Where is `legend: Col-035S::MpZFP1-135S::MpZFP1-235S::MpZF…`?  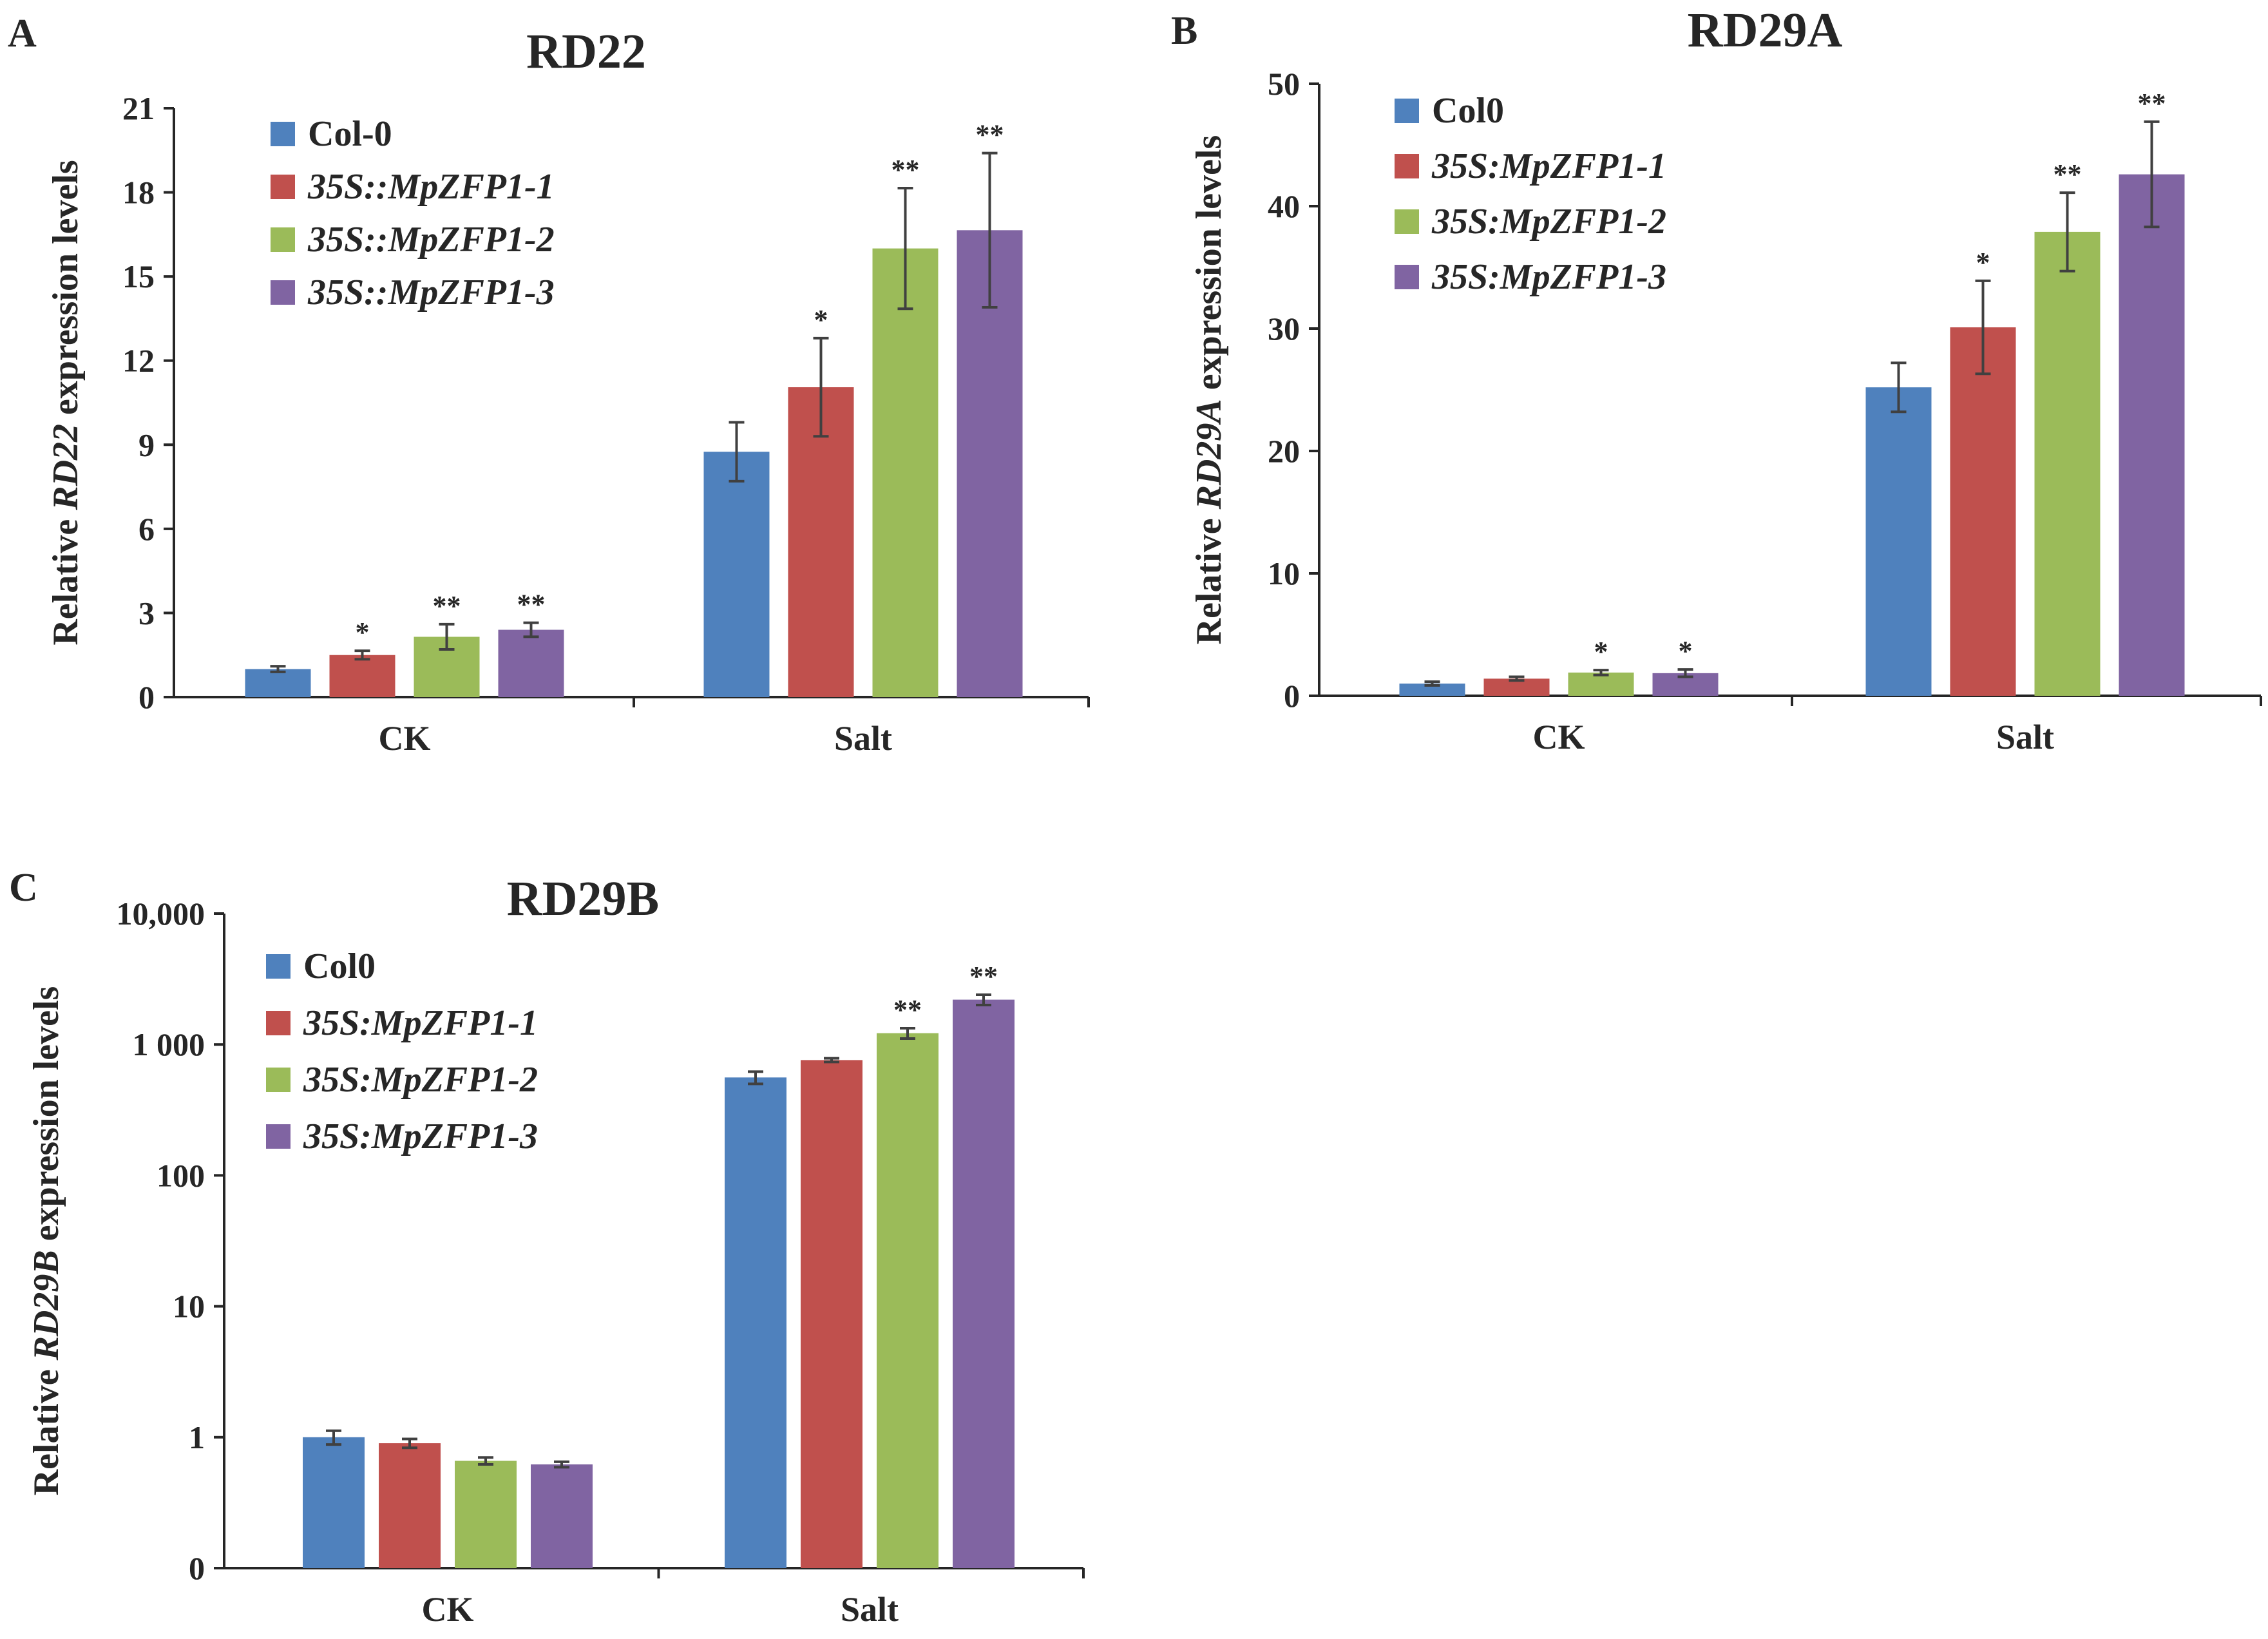 legend: Col-035S::MpZFP1-135S::MpZFP1-235S::MpZF… is located at coordinates (413, 213).